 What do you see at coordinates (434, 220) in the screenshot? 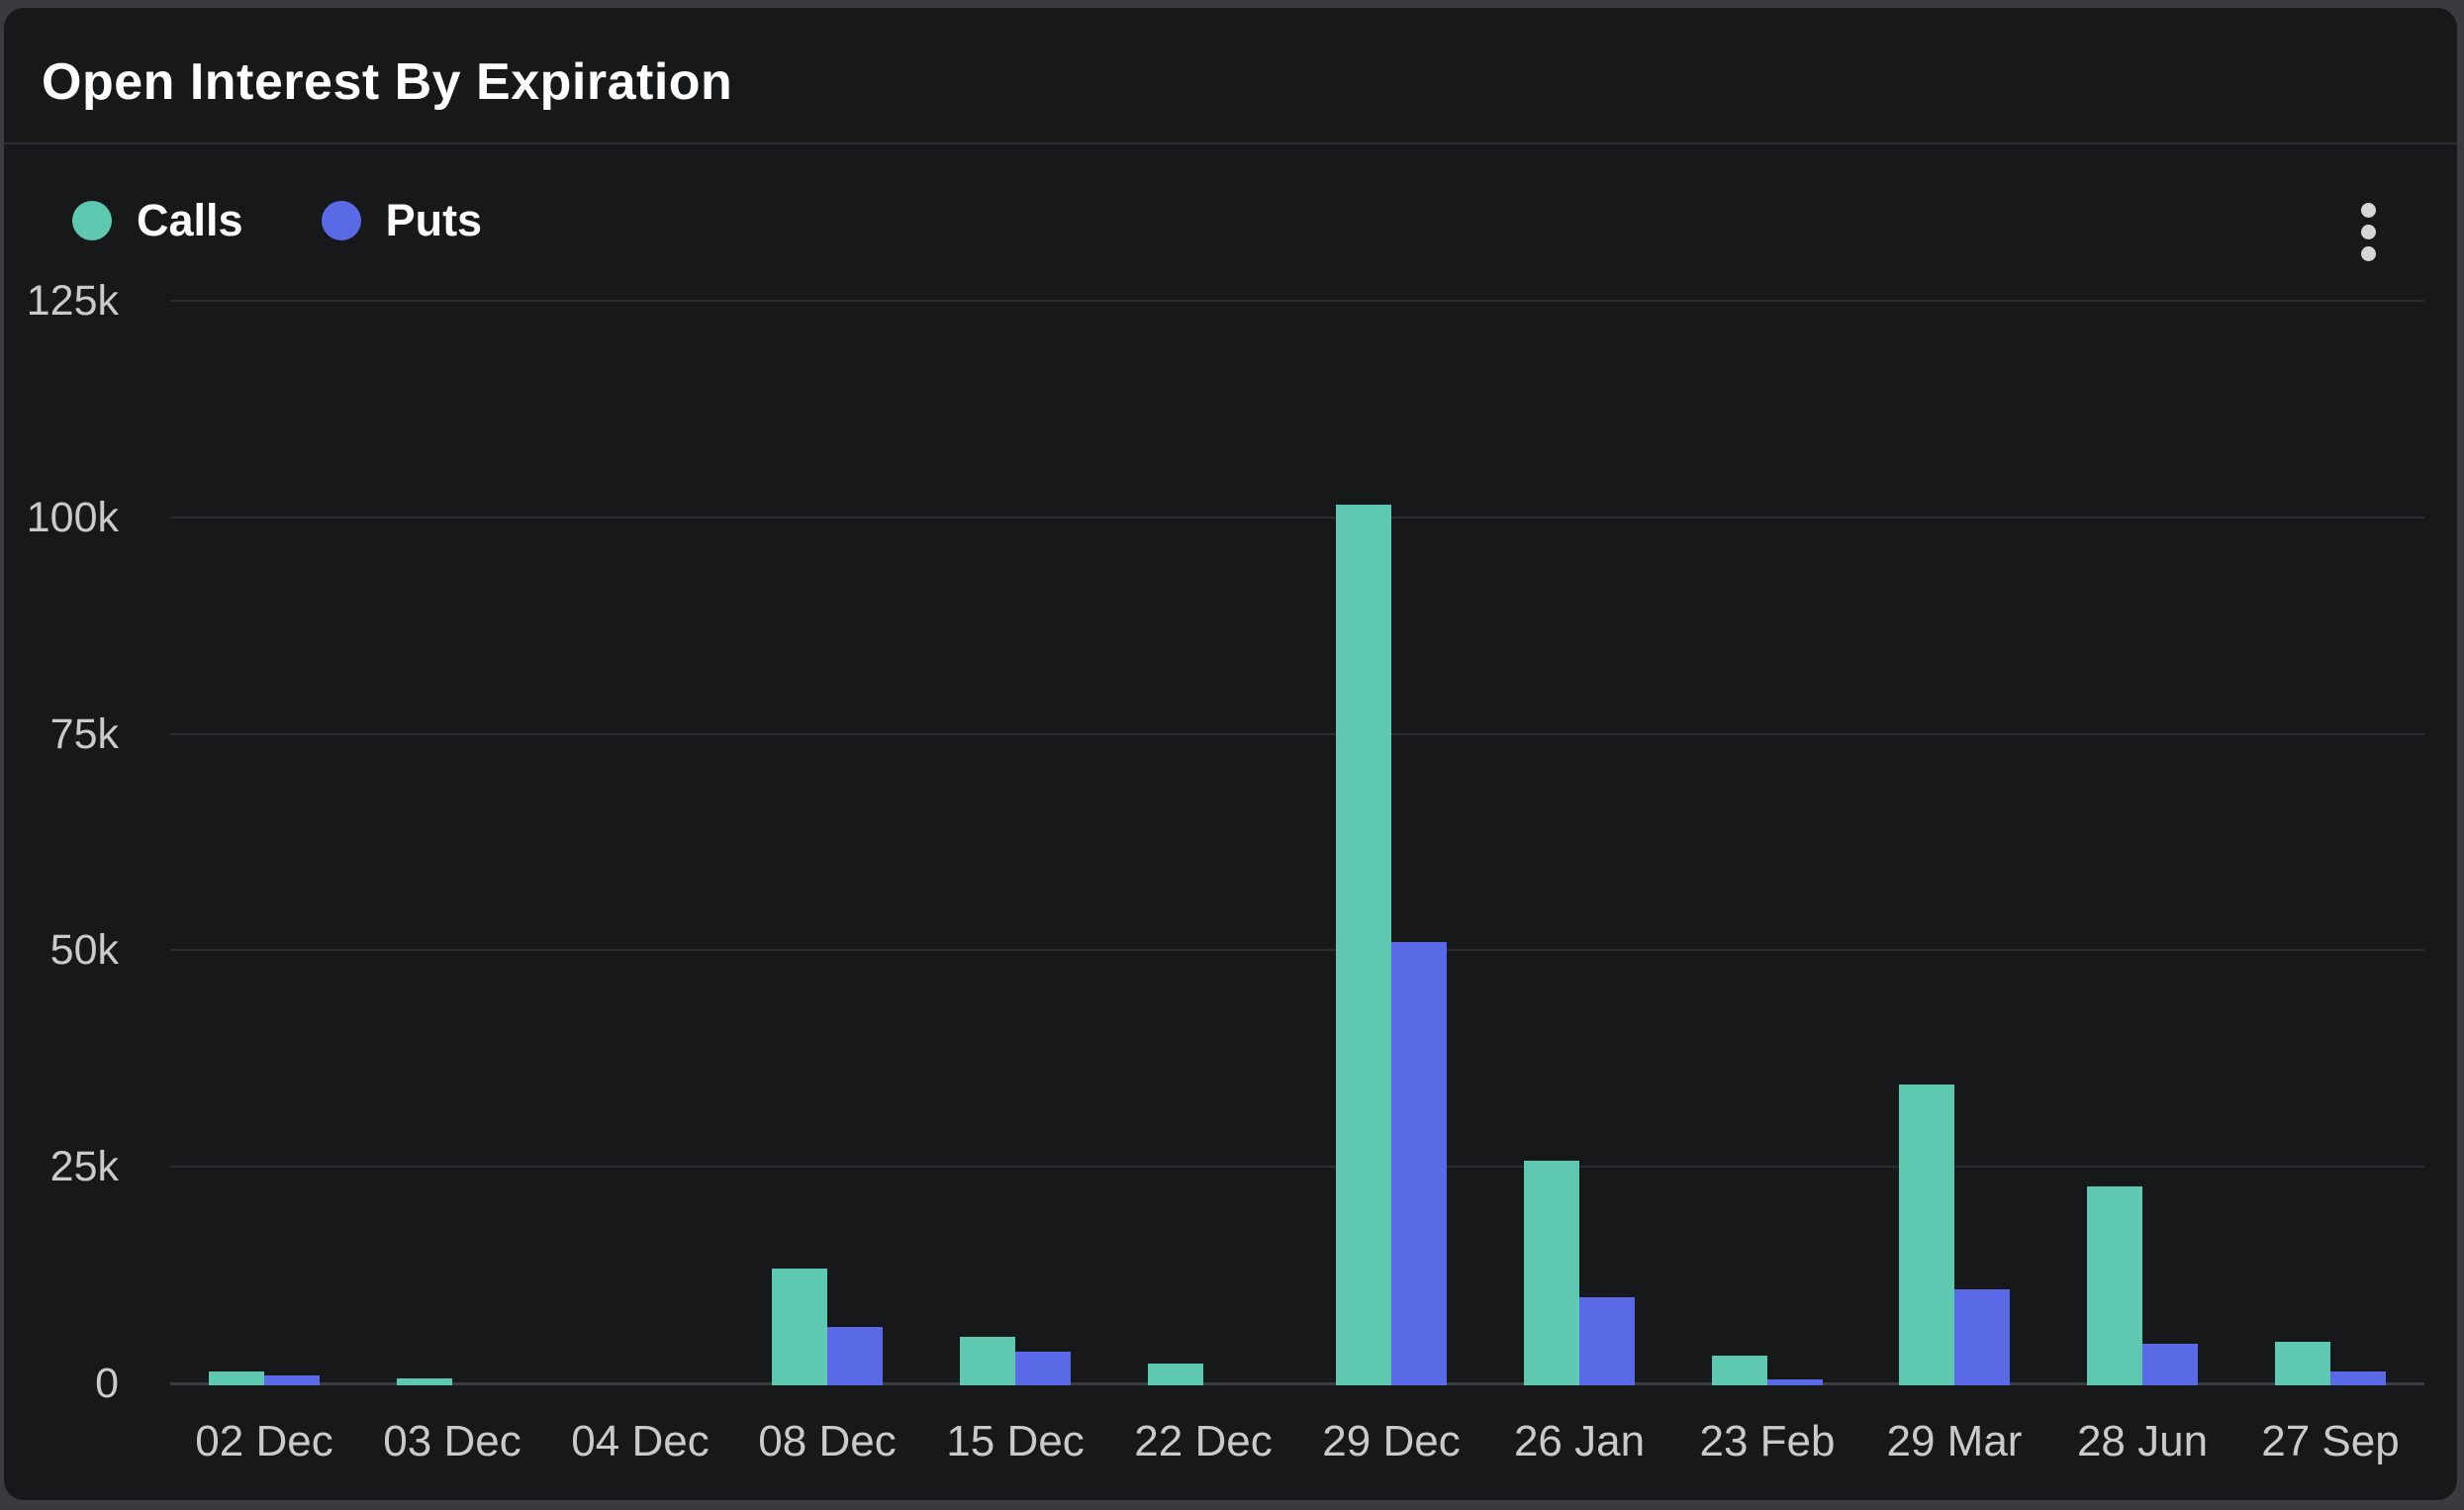
I see `legend-label-puts: Puts` at bounding box center [434, 220].